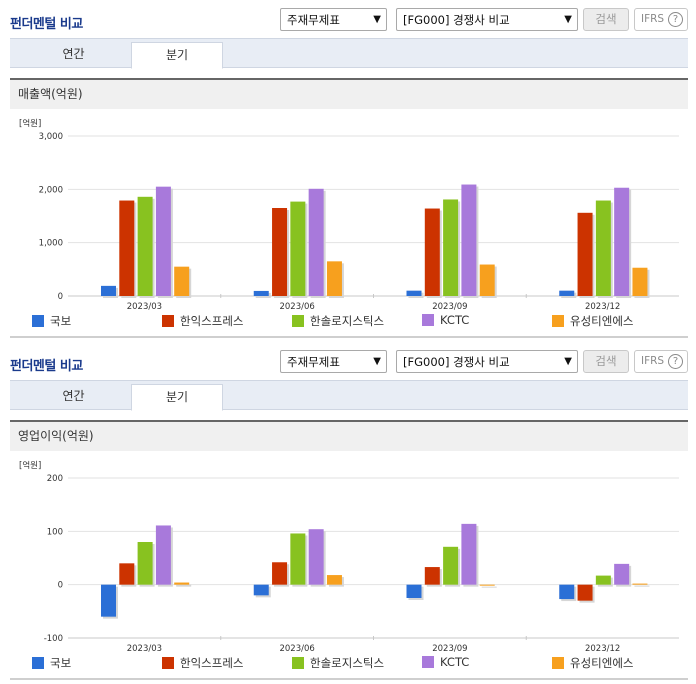 This screenshot has width=696, height=684. I want to click on y-tick-label: -100, so click(53, 639).